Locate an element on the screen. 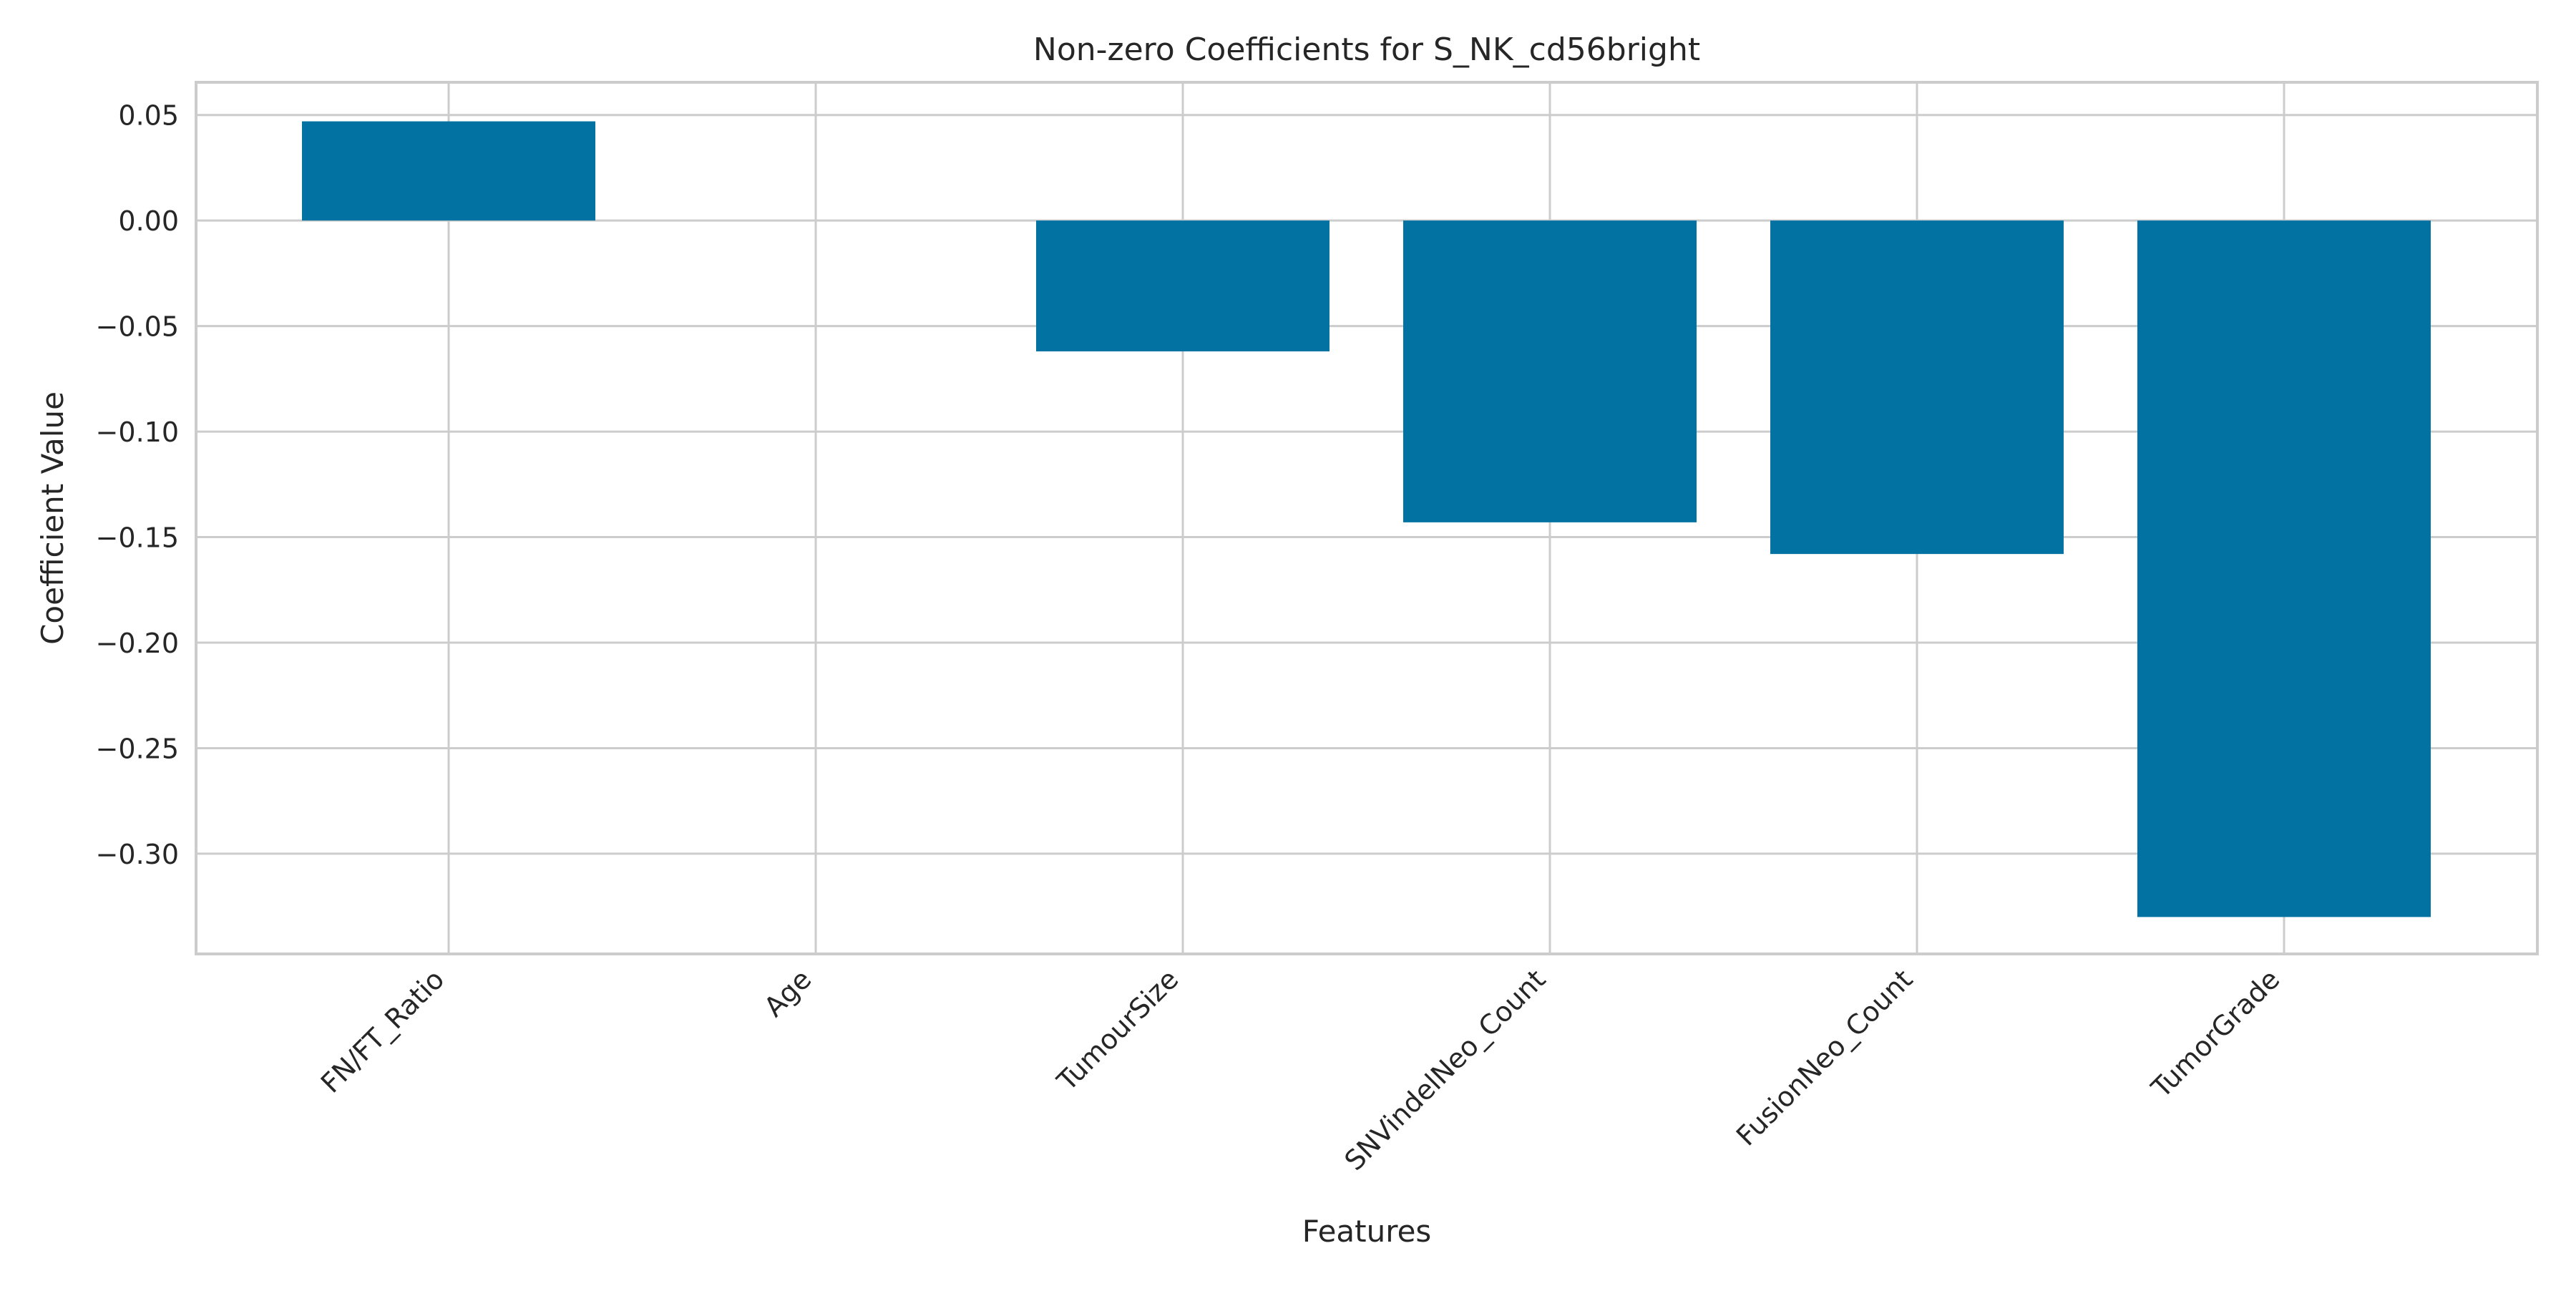  y-tick-label: −0.10 is located at coordinates (137, 432).